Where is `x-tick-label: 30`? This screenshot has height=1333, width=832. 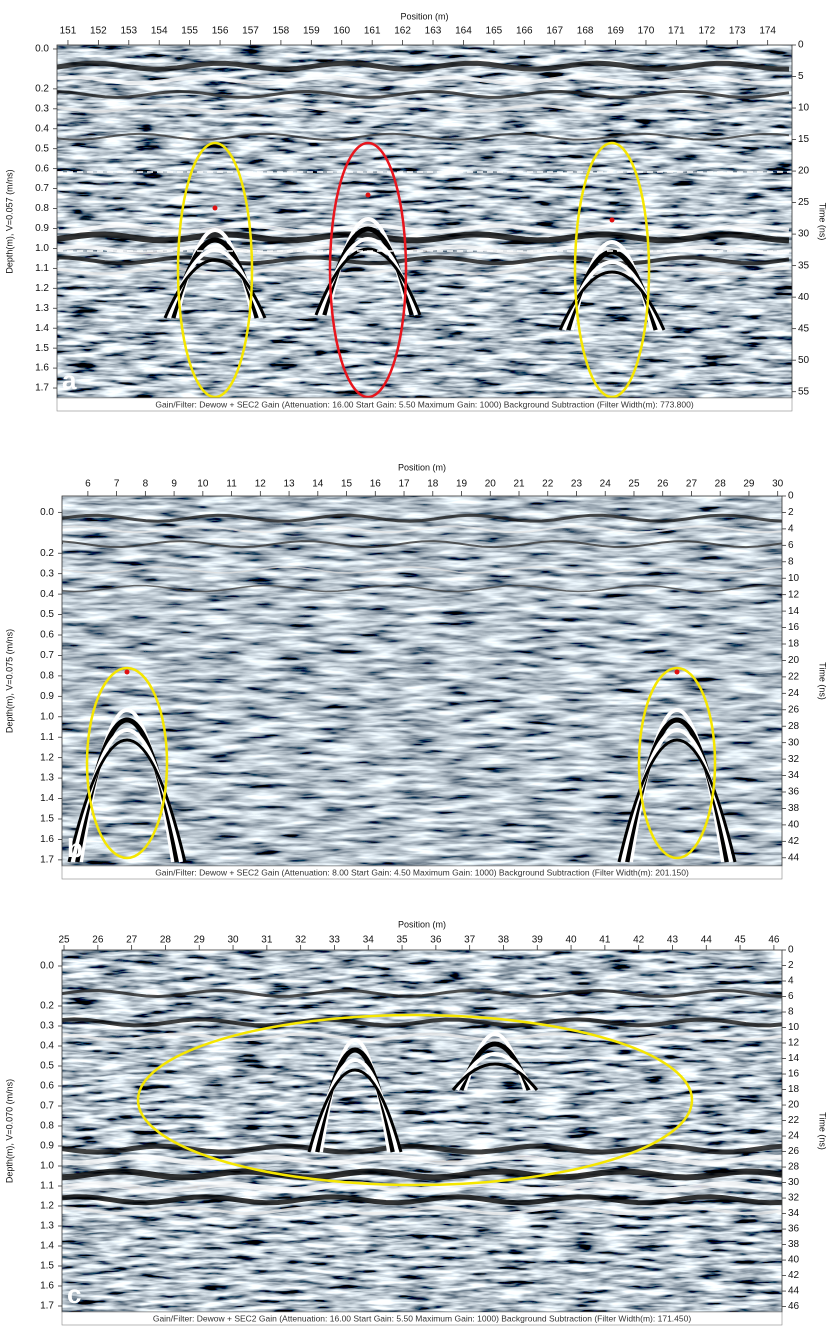
x-tick-label: 30 is located at coordinates (778, 484).